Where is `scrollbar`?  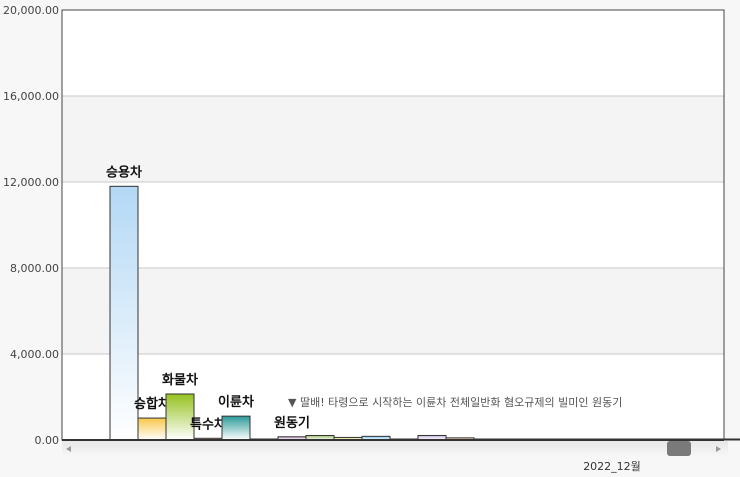 scrollbar is located at coordinates (395, 449).